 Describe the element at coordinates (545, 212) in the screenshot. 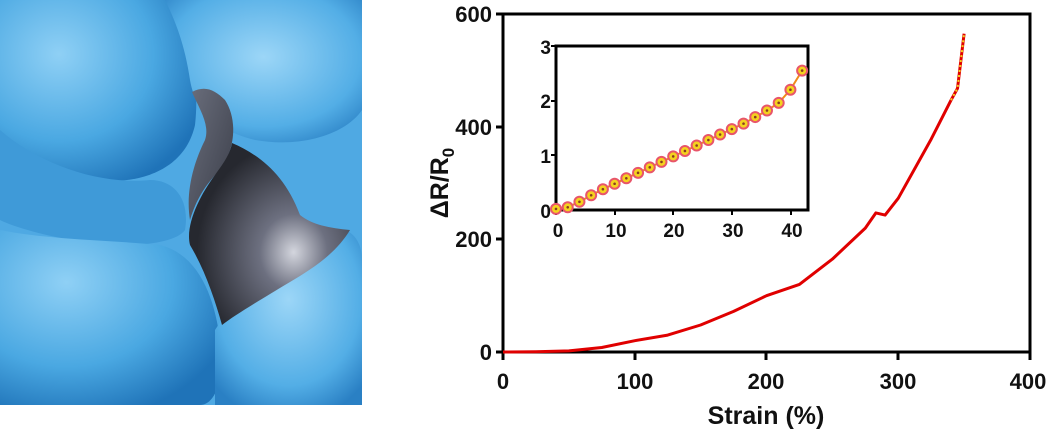

I see `inset-y-tick-label: 0` at that location.